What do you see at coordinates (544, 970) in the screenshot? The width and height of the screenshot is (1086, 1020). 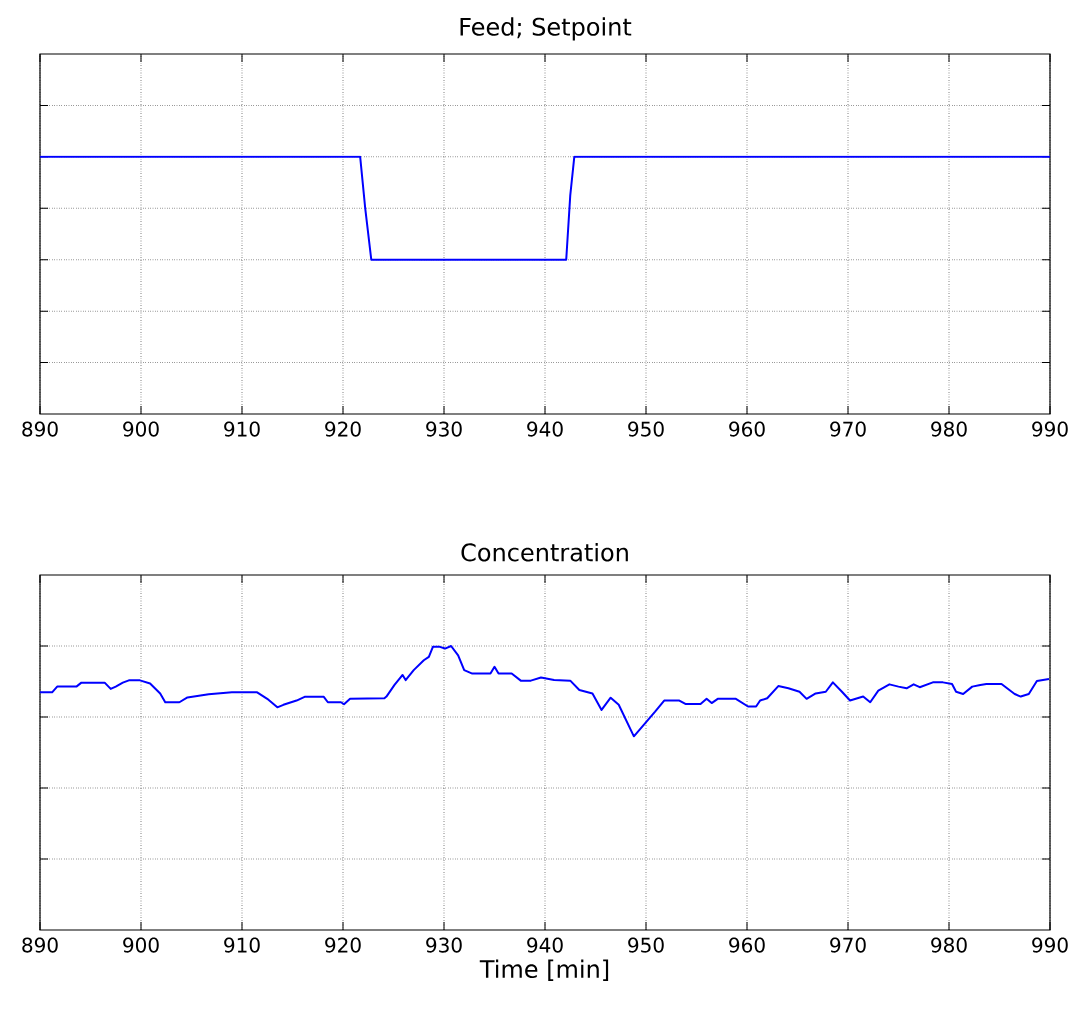 I see `x-axis-title: Time [min]` at bounding box center [544, 970].